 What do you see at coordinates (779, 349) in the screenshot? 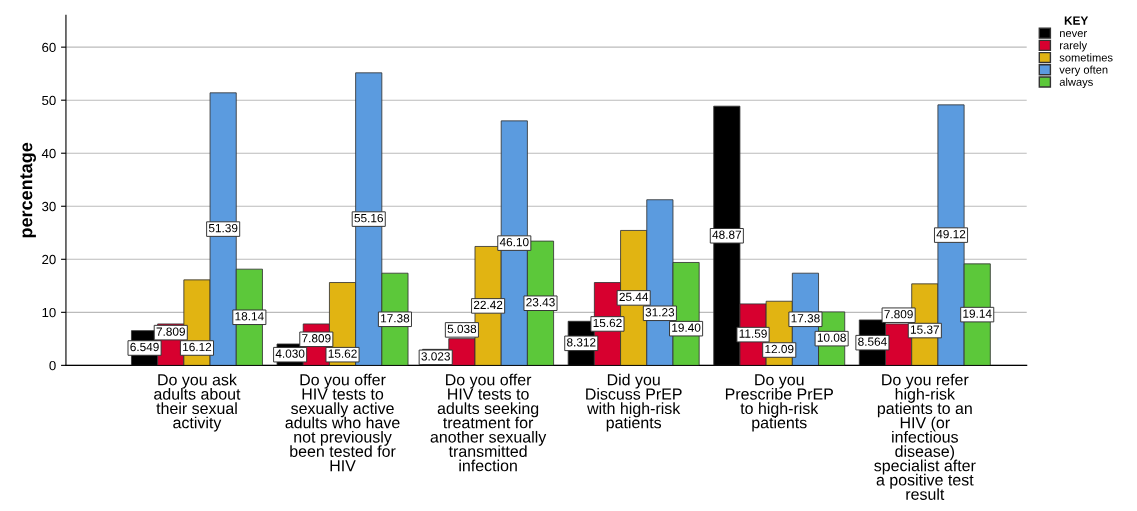
I see `data-label: 12.09` at bounding box center [779, 349].